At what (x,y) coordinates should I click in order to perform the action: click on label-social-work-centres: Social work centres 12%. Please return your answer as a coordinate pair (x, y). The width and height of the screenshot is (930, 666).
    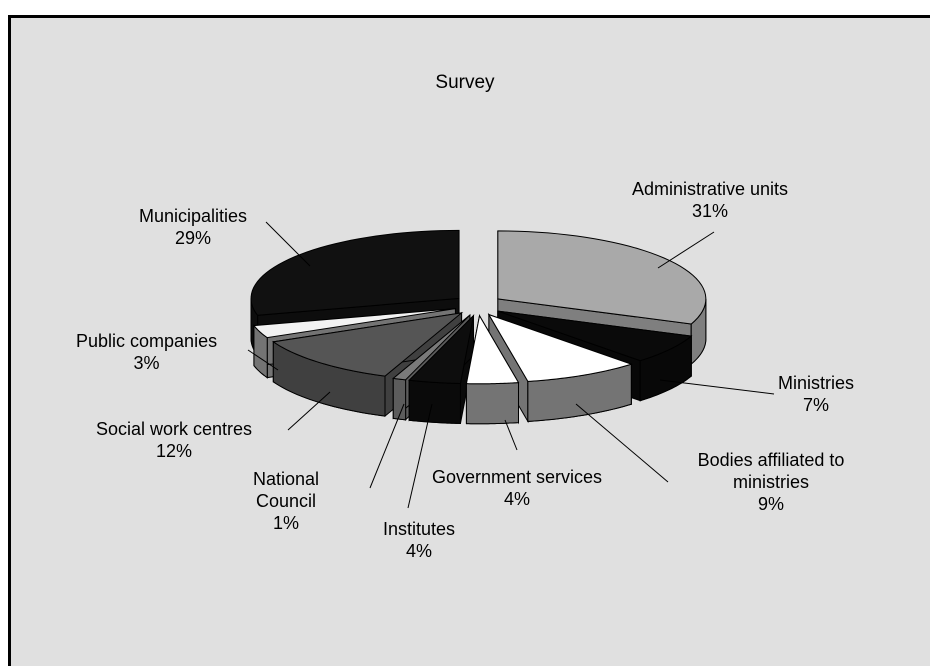
    Looking at the image, I should click on (174, 440).